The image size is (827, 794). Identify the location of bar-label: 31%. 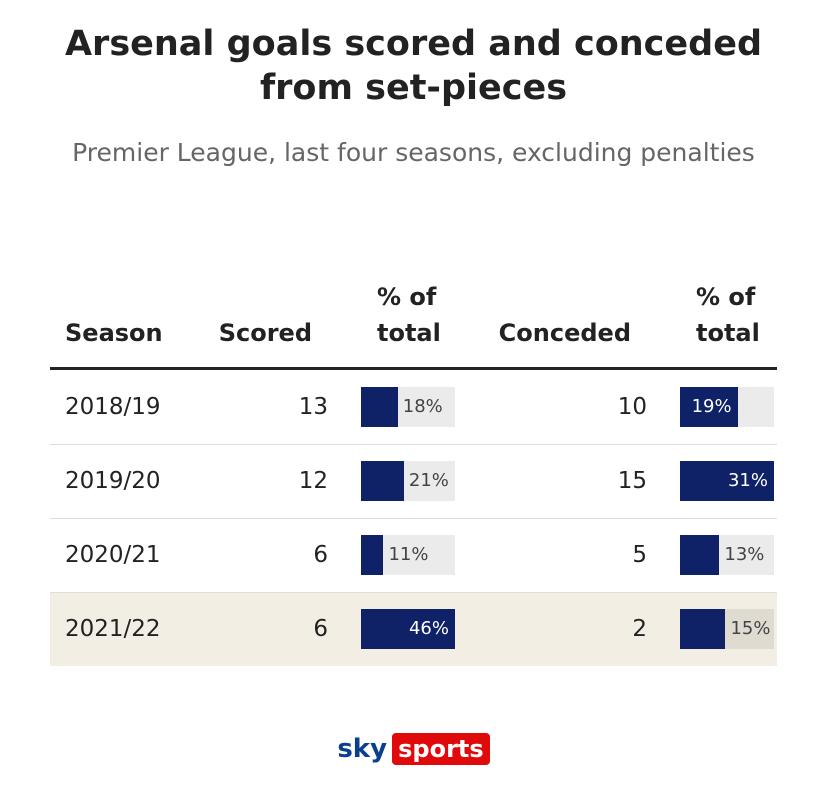
(747, 480).